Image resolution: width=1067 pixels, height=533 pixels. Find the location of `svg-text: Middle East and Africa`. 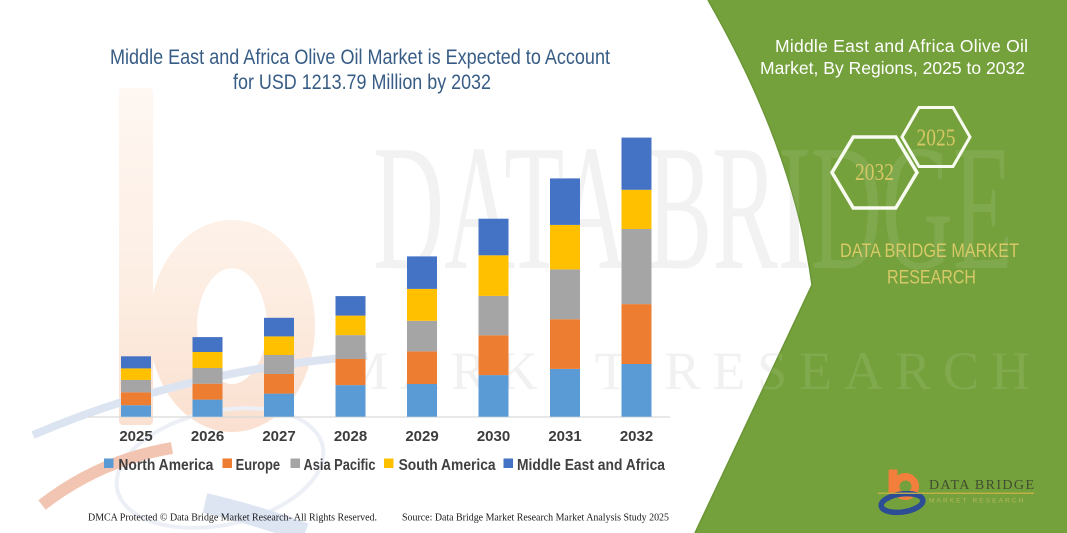

svg-text: Middle East and Africa is located at coordinates (591, 465).